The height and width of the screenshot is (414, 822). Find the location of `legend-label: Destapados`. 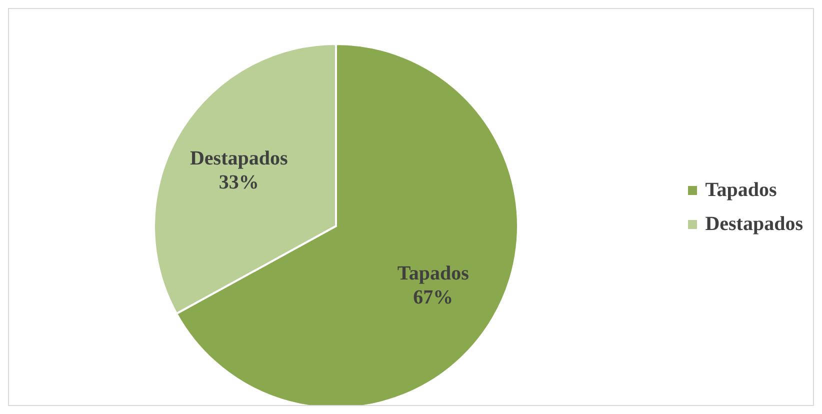

legend-label: Destapados is located at coordinates (754, 224).